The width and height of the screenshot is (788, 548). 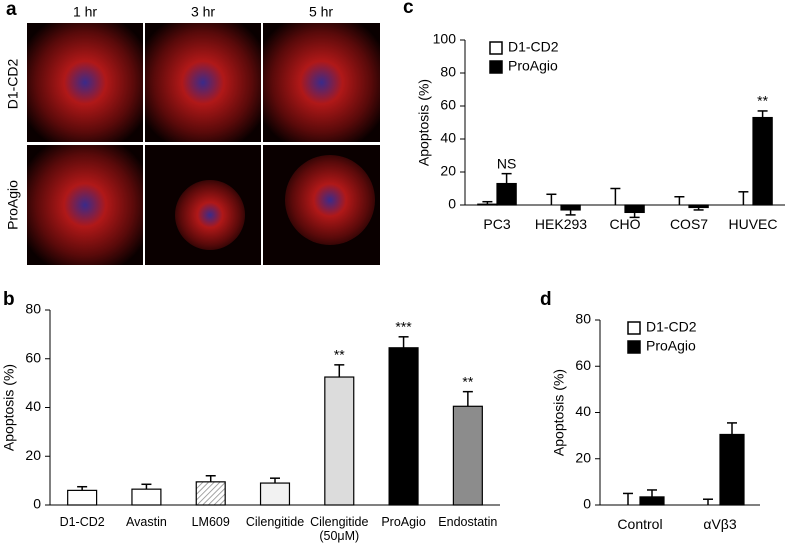 I want to click on panel-label: b, so click(x=9, y=299).